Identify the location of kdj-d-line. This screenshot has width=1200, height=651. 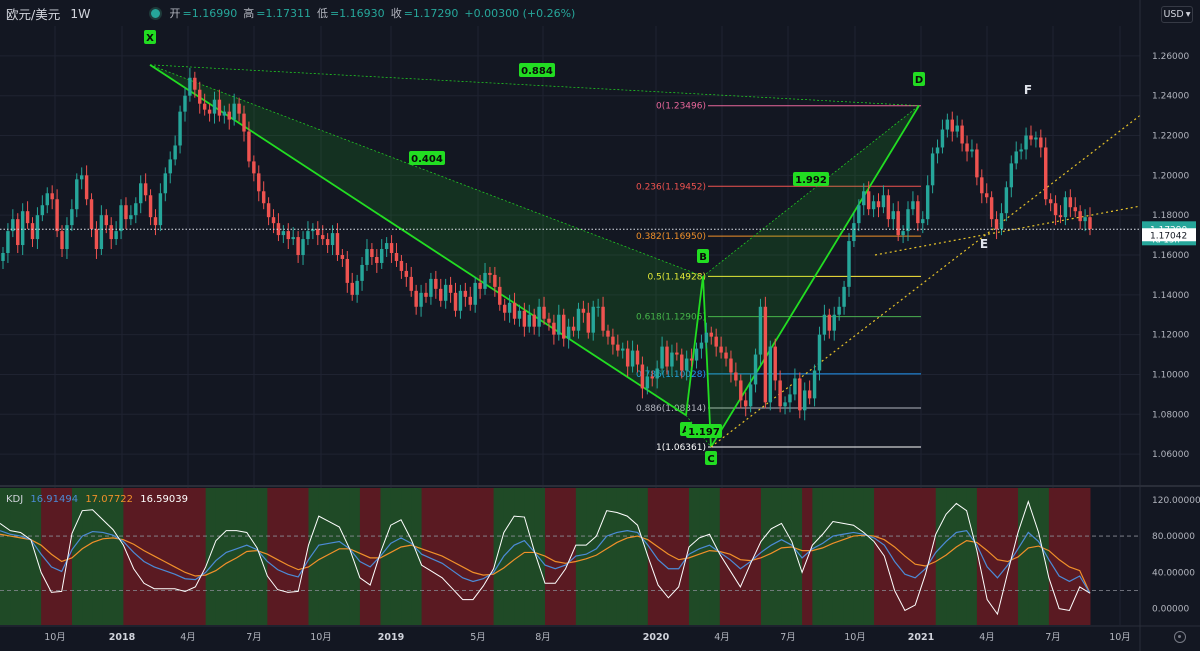
(545, 563).